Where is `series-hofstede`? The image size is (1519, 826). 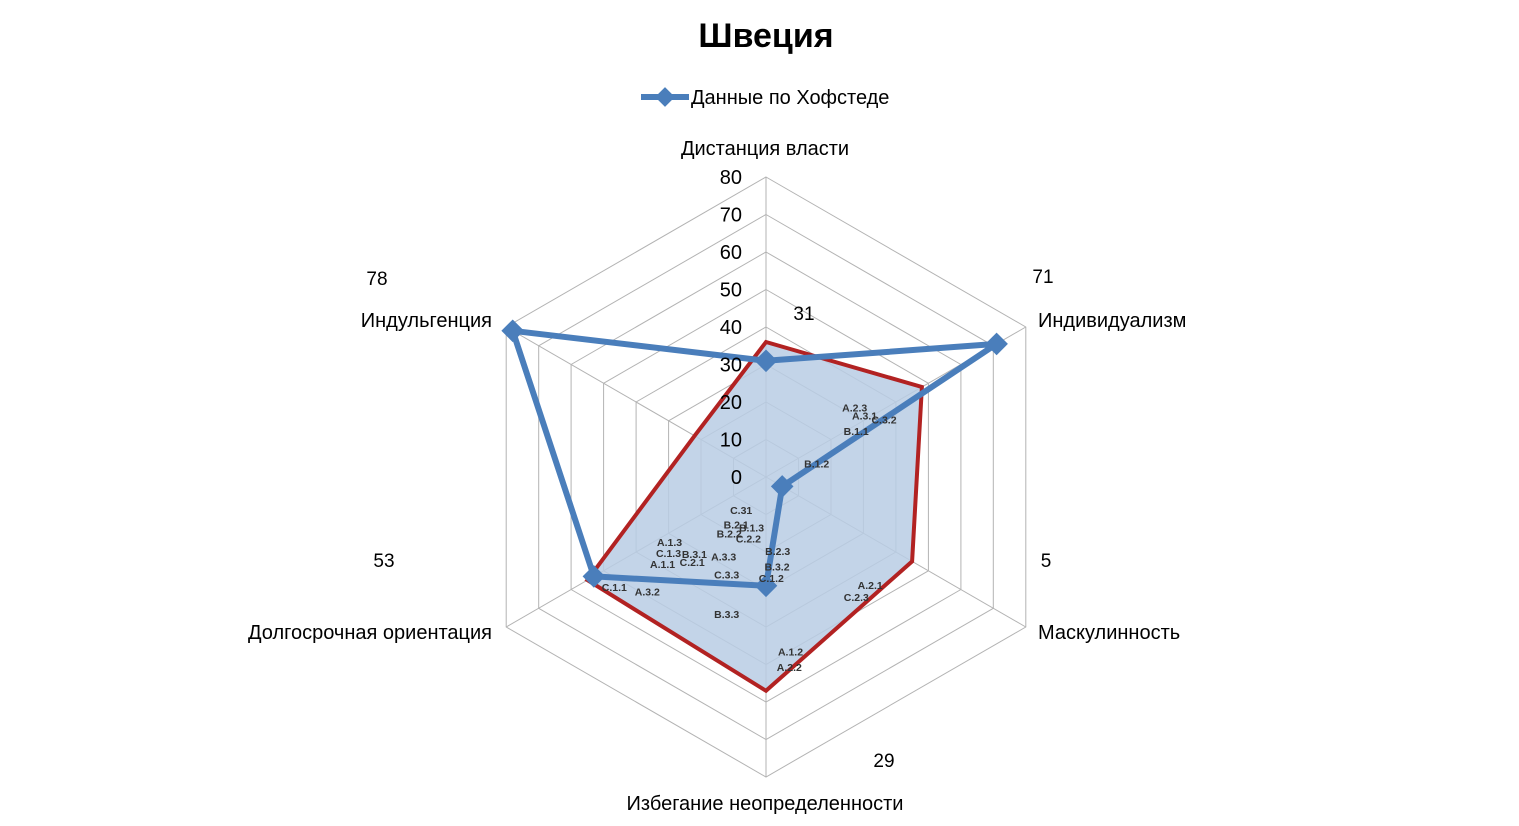
series-hofstede is located at coordinates (754, 458).